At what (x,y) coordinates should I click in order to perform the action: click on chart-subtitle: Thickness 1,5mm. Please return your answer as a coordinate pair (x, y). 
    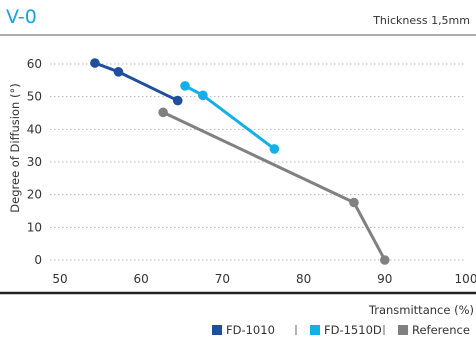
    Looking at the image, I should click on (421, 20).